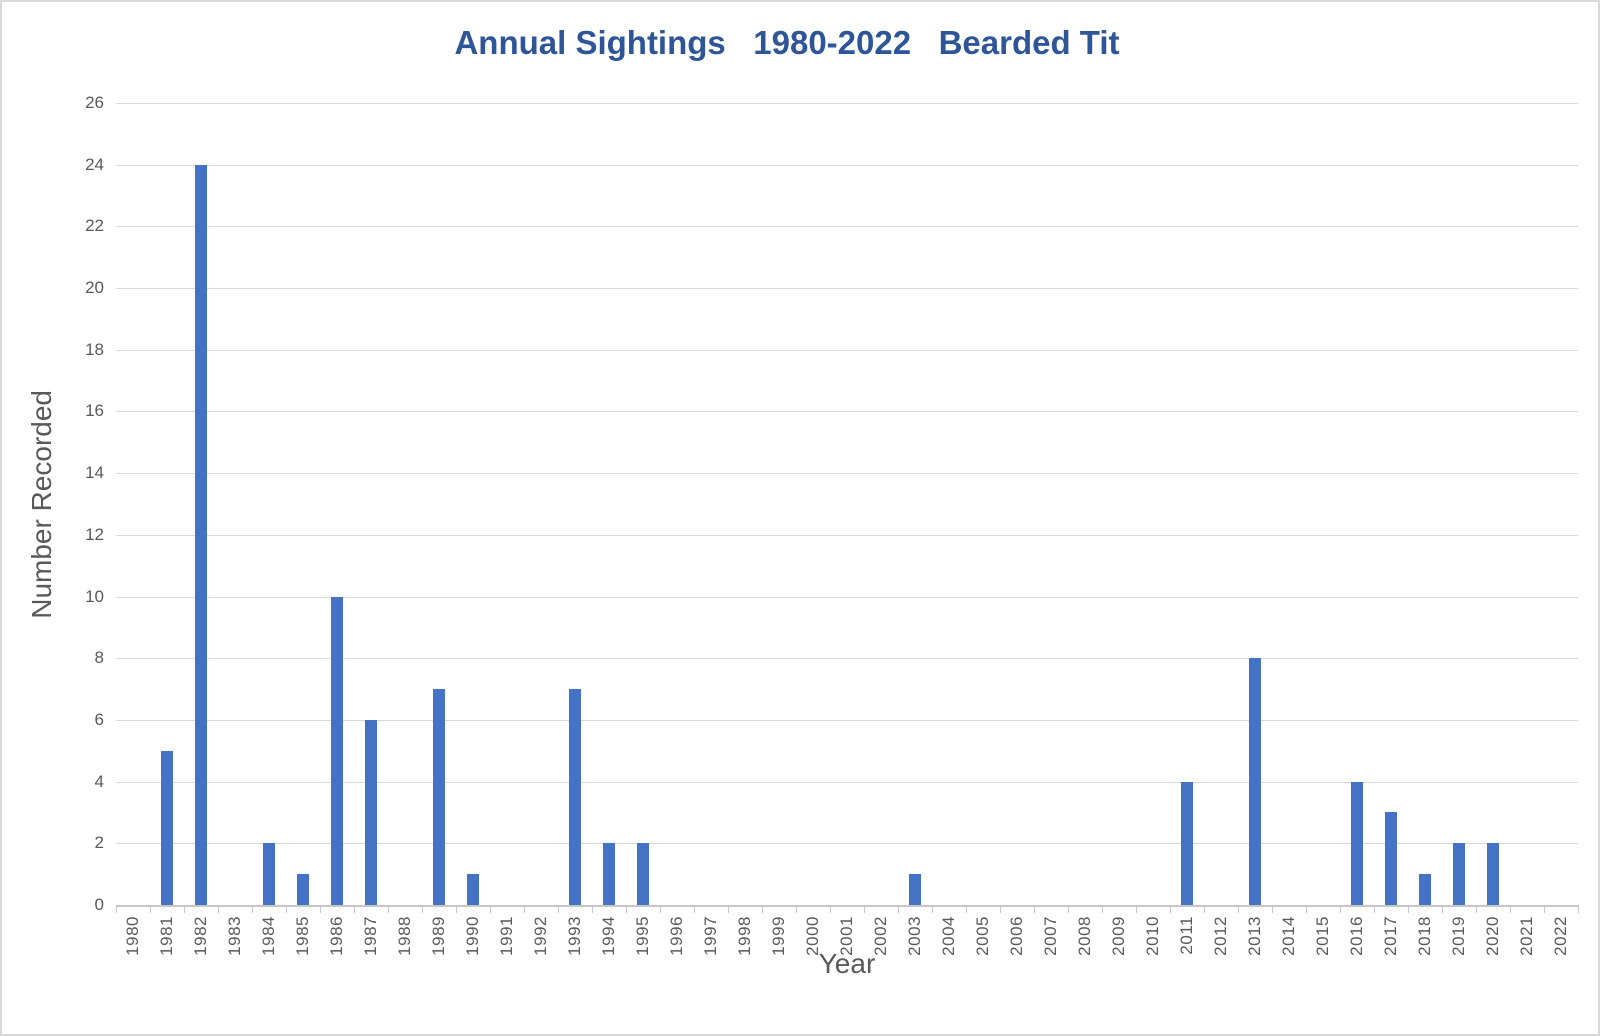  Describe the element at coordinates (99, 781) in the screenshot. I see `y-tick-label: 4` at that location.